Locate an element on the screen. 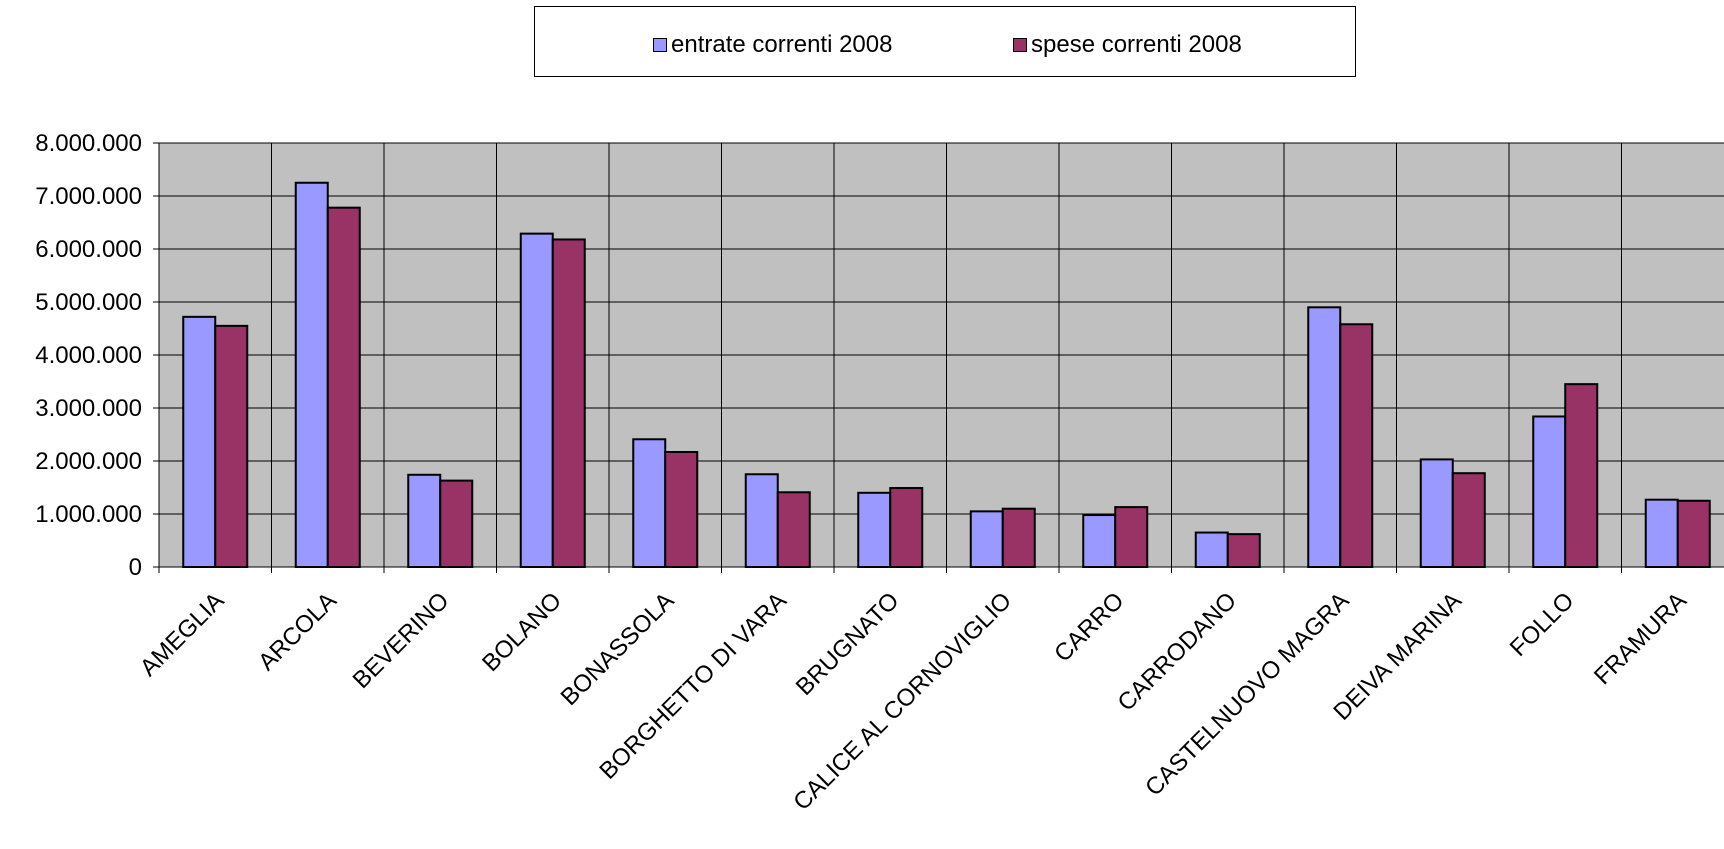  y-tick-label: 1.000.000 is located at coordinates (88, 514).